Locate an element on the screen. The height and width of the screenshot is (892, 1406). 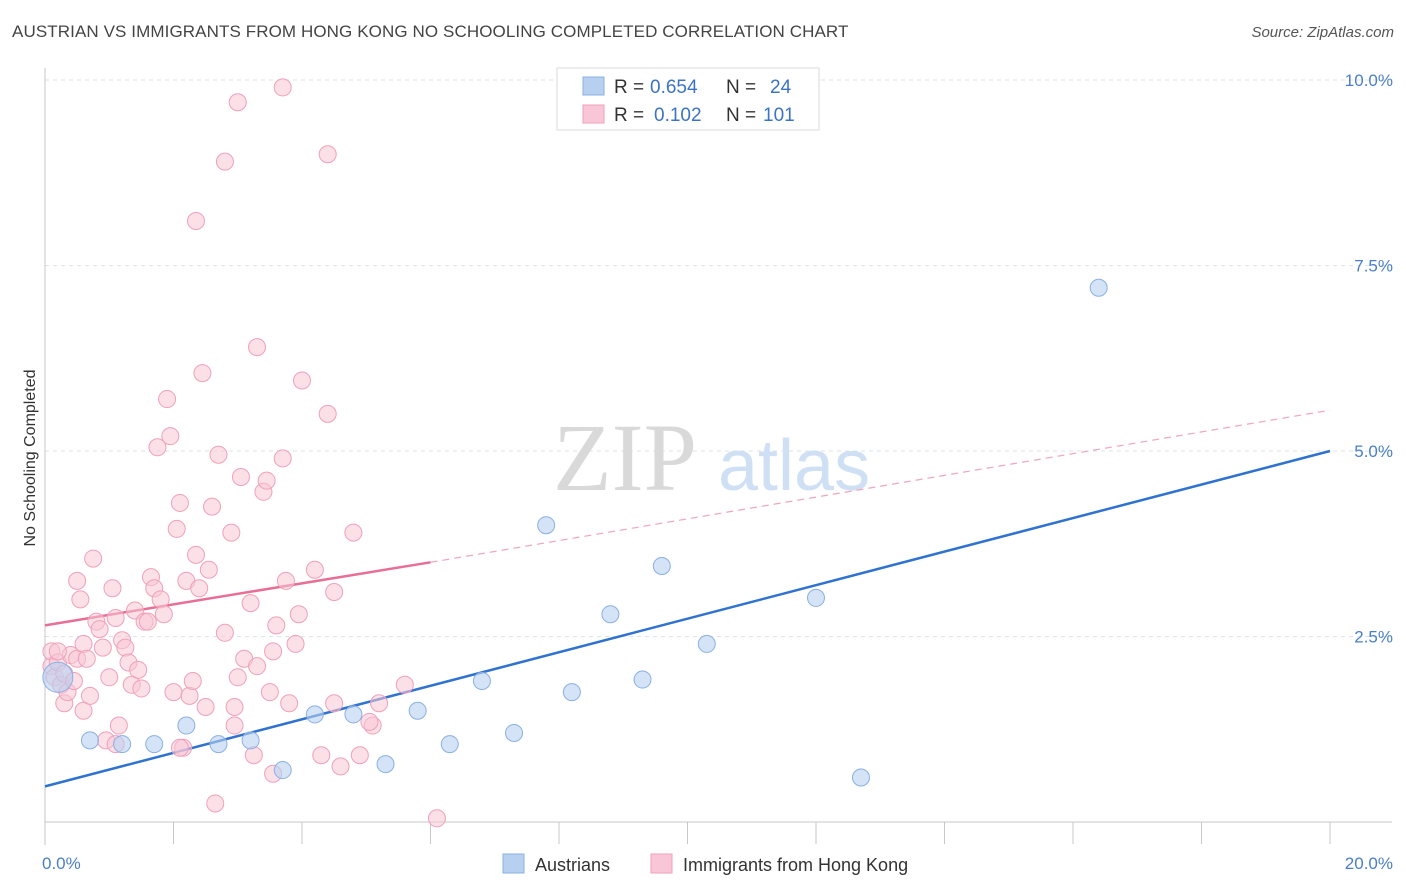
legend-r-value-1: 0.654 is located at coordinates (674, 87).